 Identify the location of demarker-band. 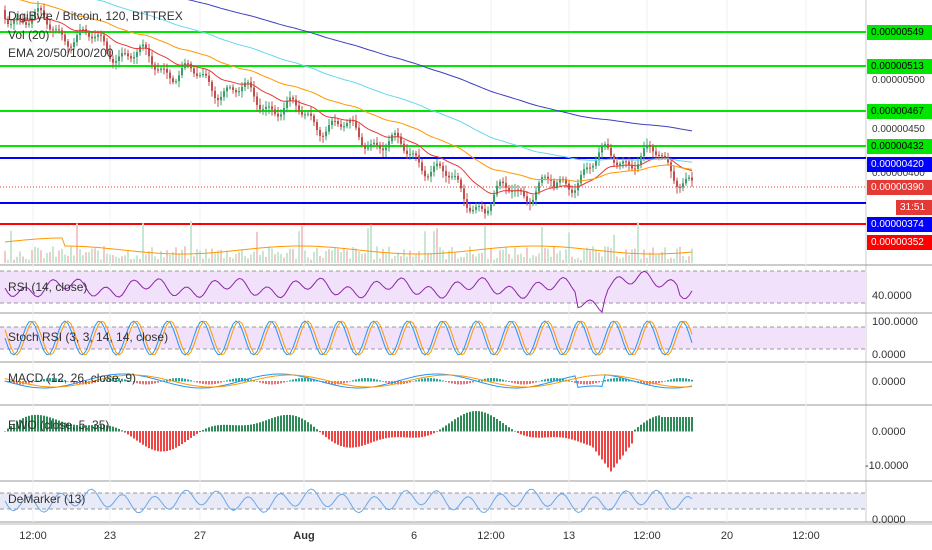
(433, 501).